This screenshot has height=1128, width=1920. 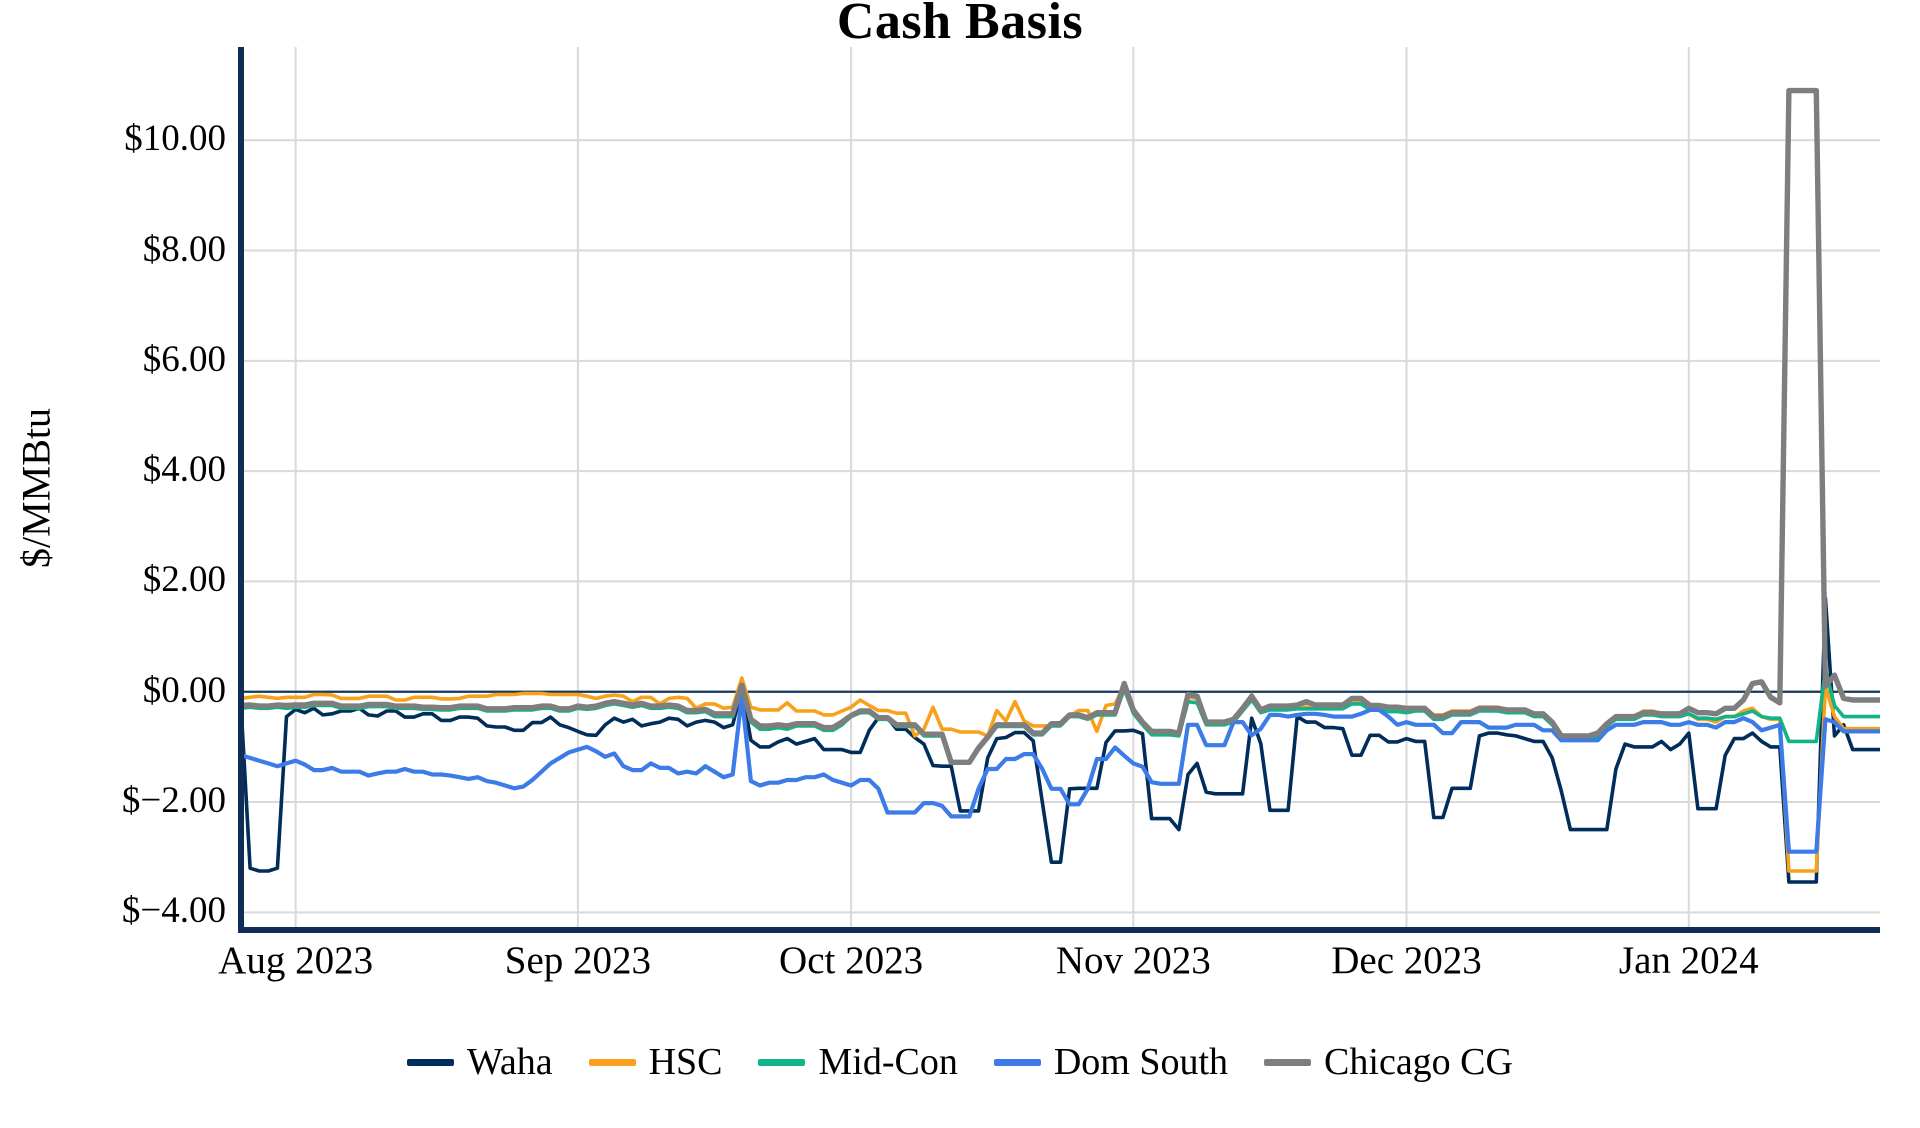 I want to click on y-tick-label: $4.00, so click(x=184, y=469).